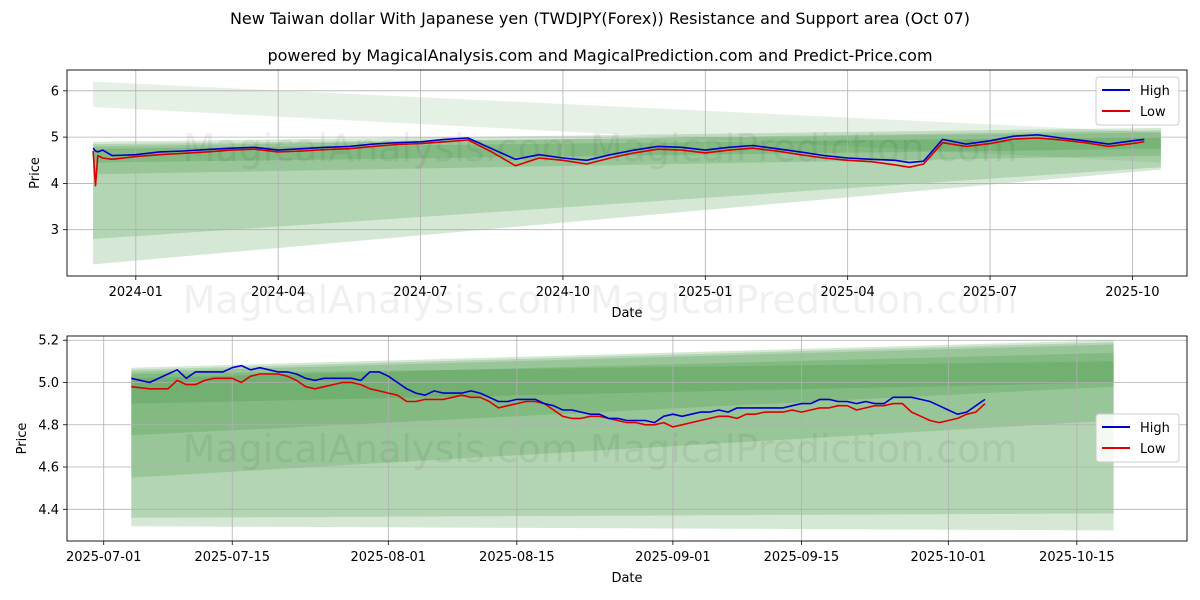  What do you see at coordinates (48, 510) in the screenshot?
I see `y-tick-label: 4.4` at bounding box center [48, 510].